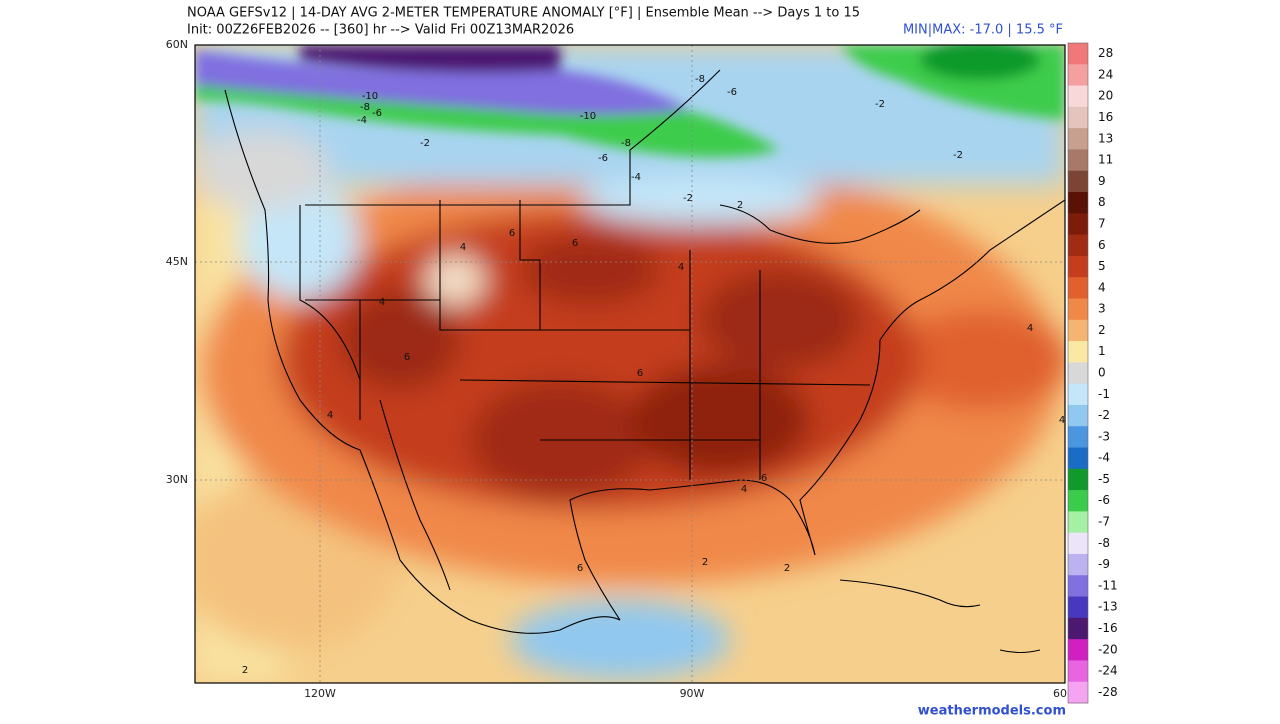  I want to click on colorbar-label: -4, so click(1104, 458).